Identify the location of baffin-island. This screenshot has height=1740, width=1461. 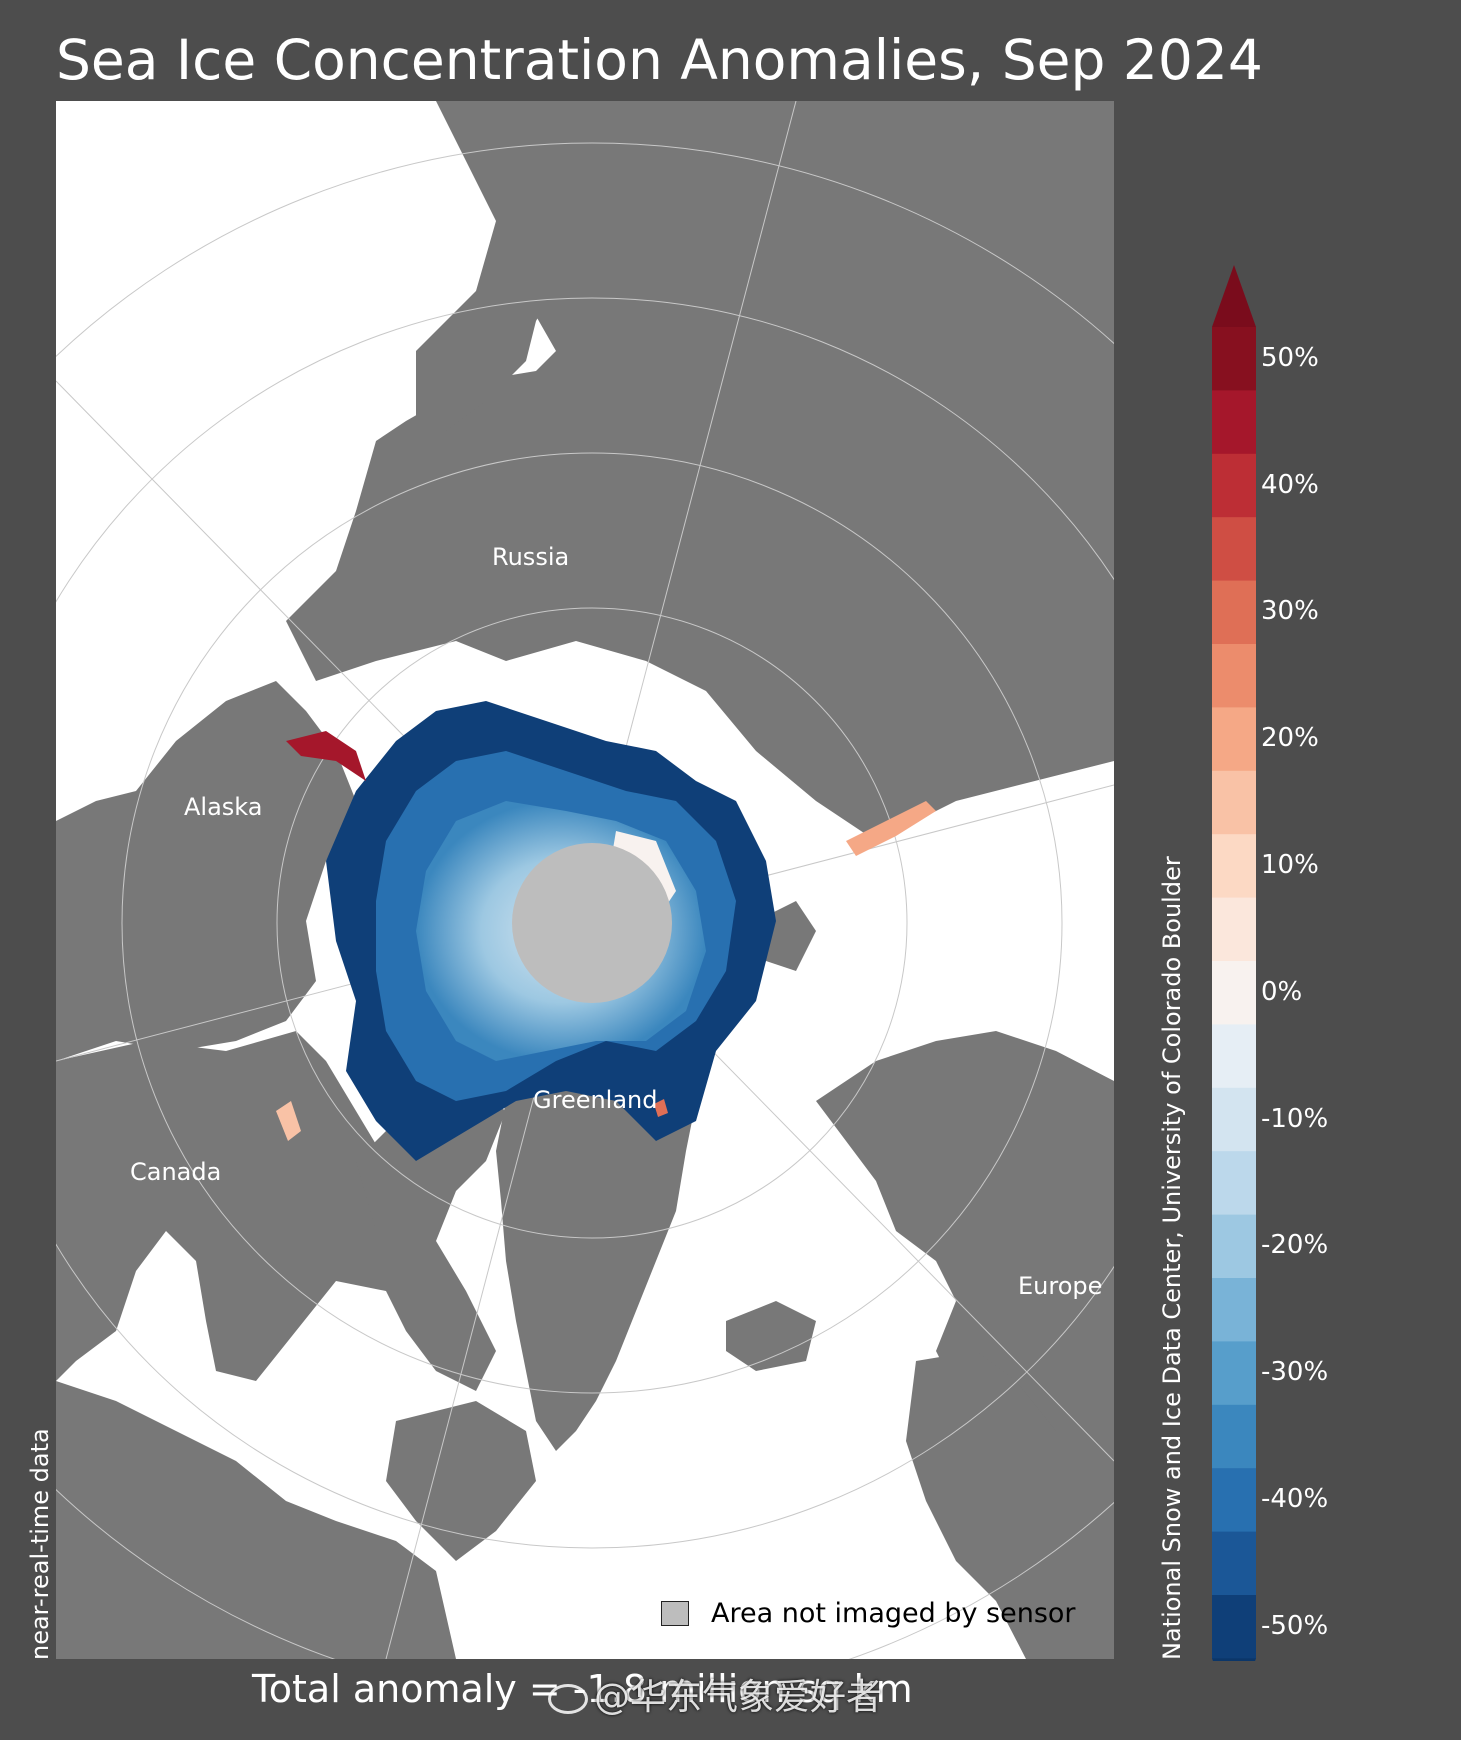
(461, 1481).